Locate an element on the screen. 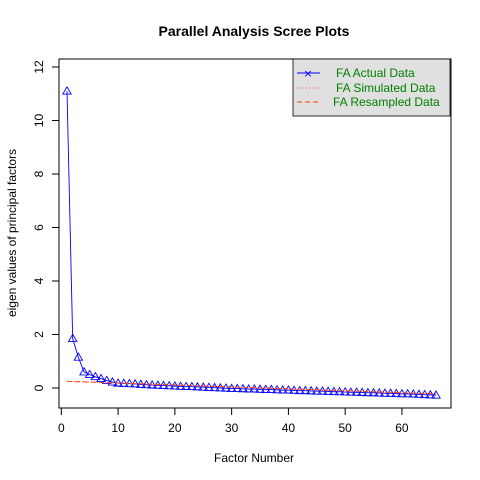  x-axis-label: Factor Number is located at coordinates (254, 458).